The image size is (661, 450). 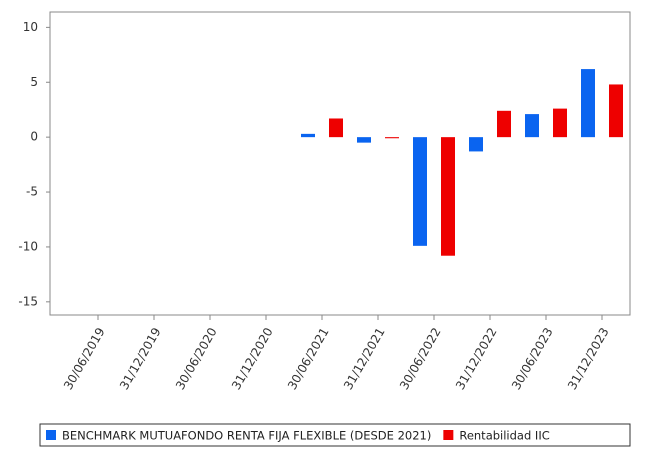 I want to click on x-tick-label: 30/06/2021, so click(x=308, y=358).